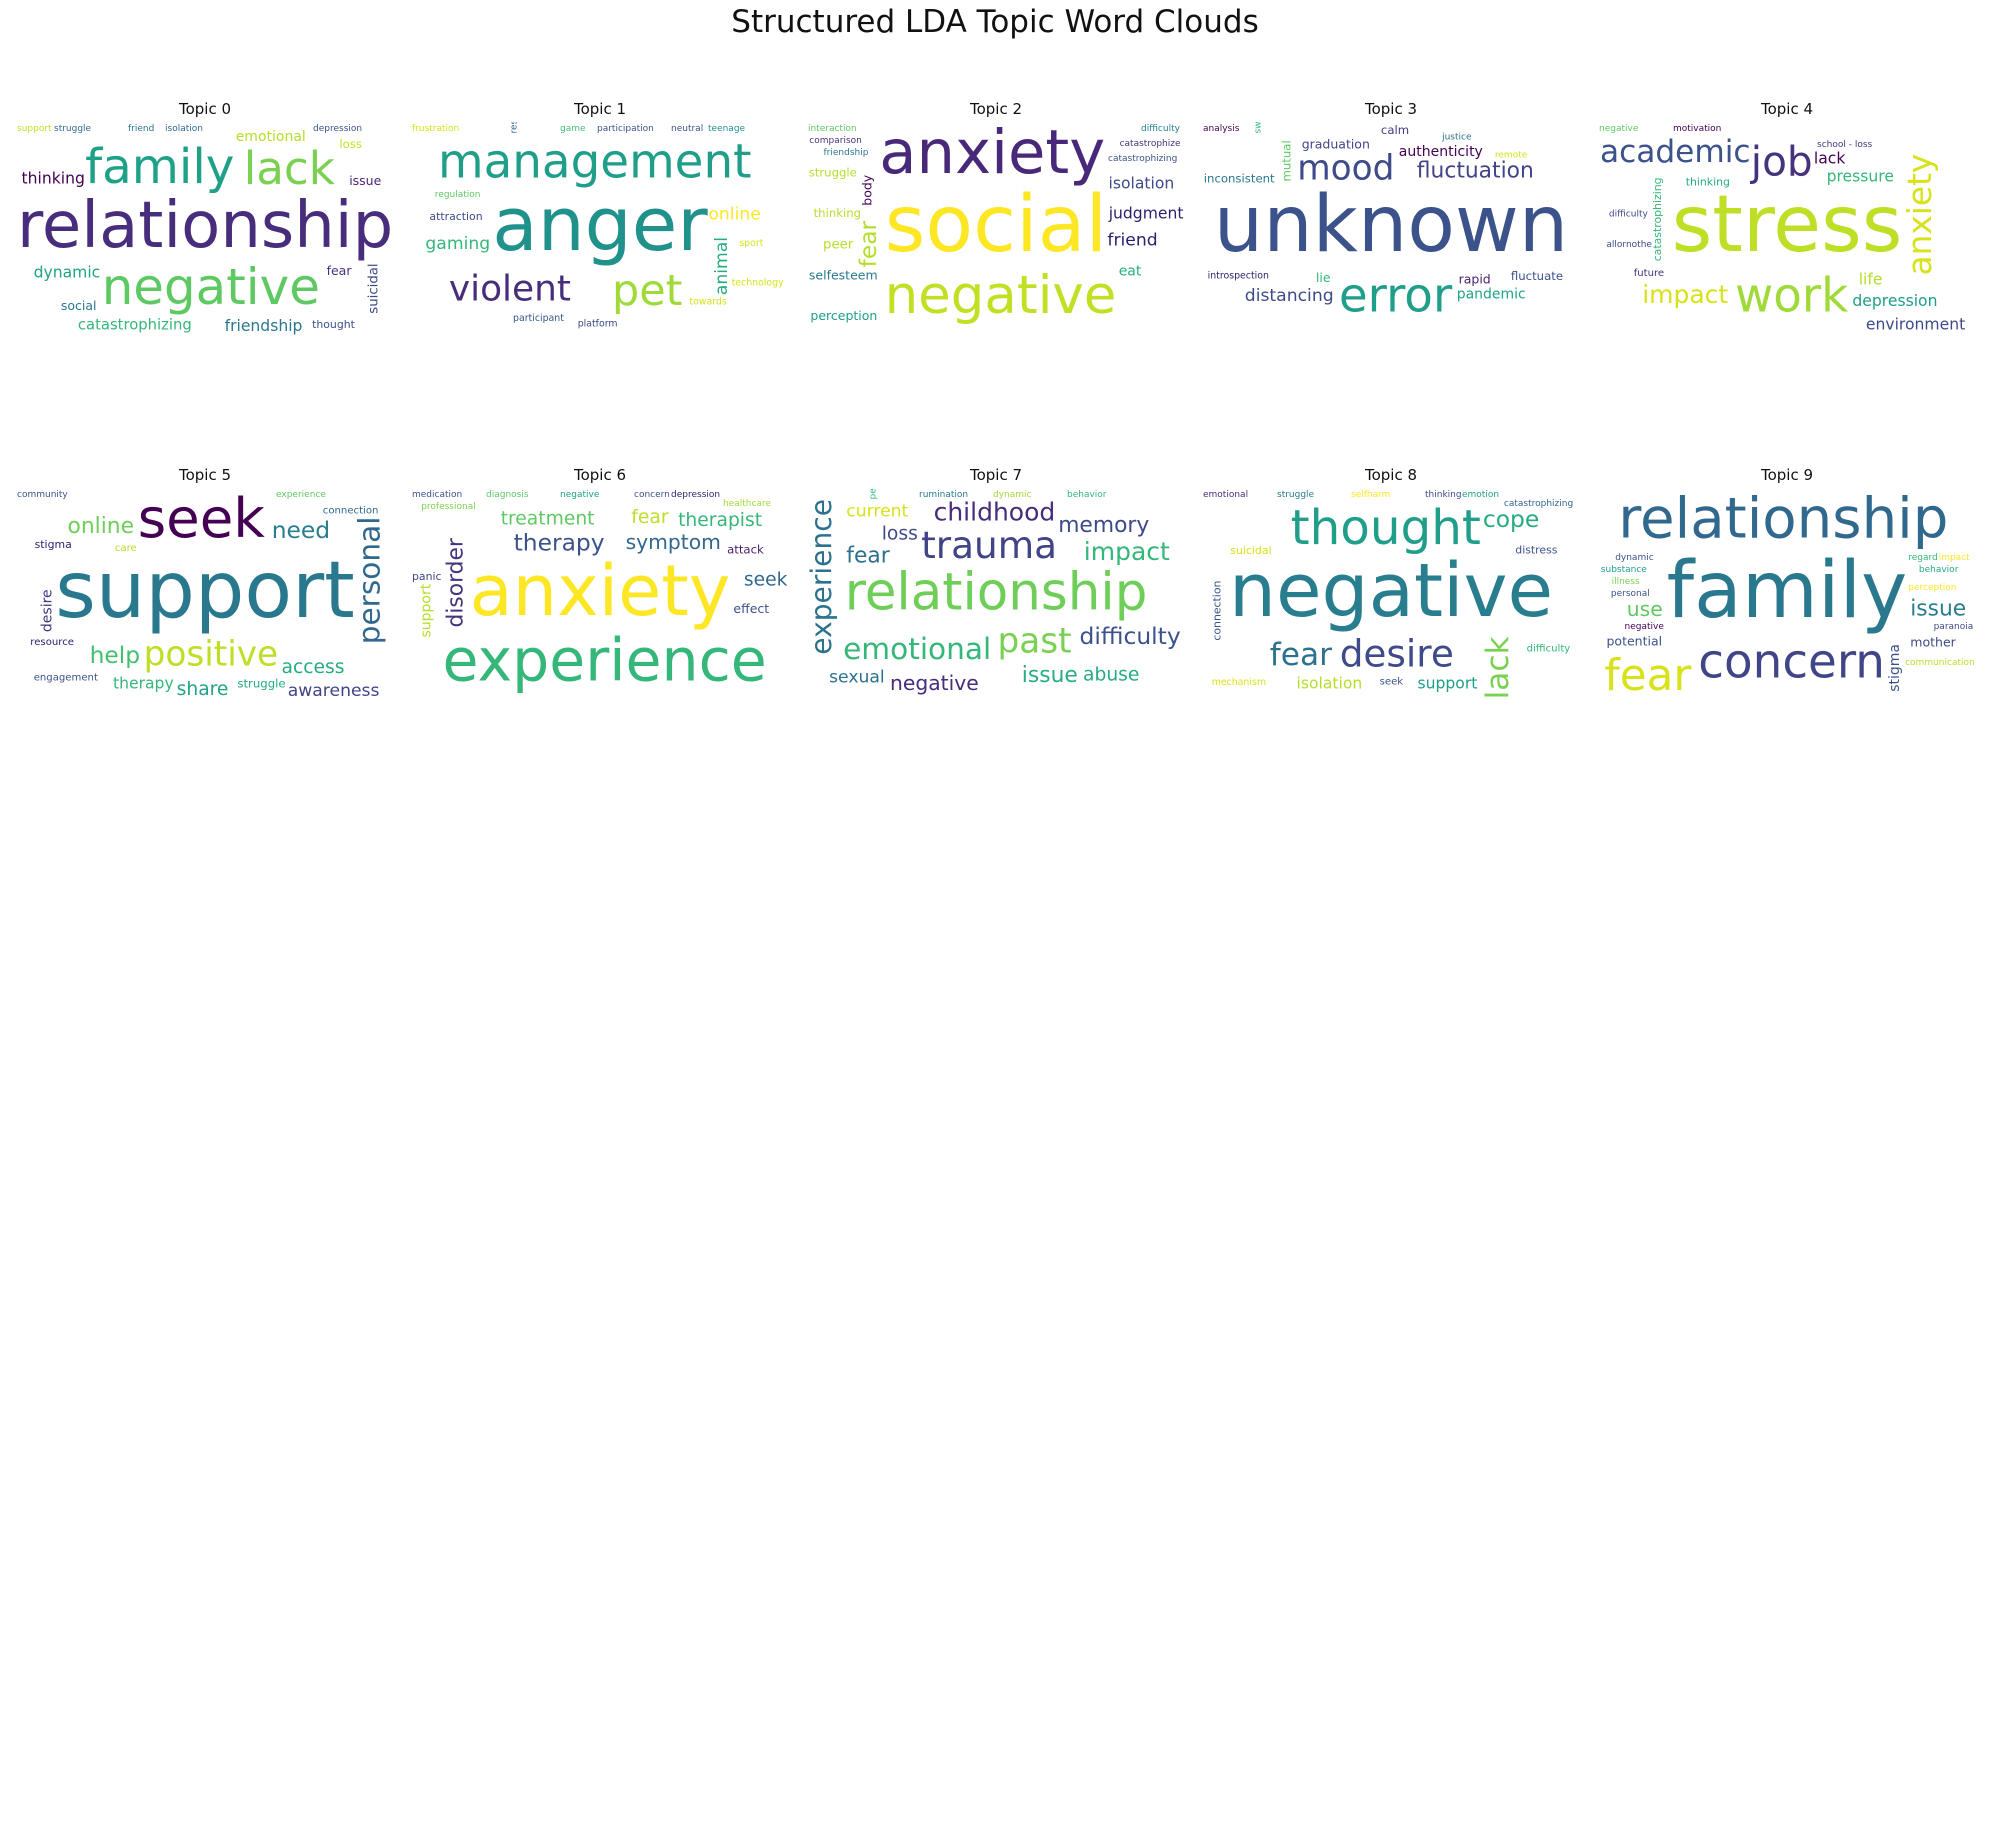 This screenshot has height=1845, width=1990. Describe the element at coordinates (1480, 495) in the screenshot. I see `cloud-word: emotion` at that location.